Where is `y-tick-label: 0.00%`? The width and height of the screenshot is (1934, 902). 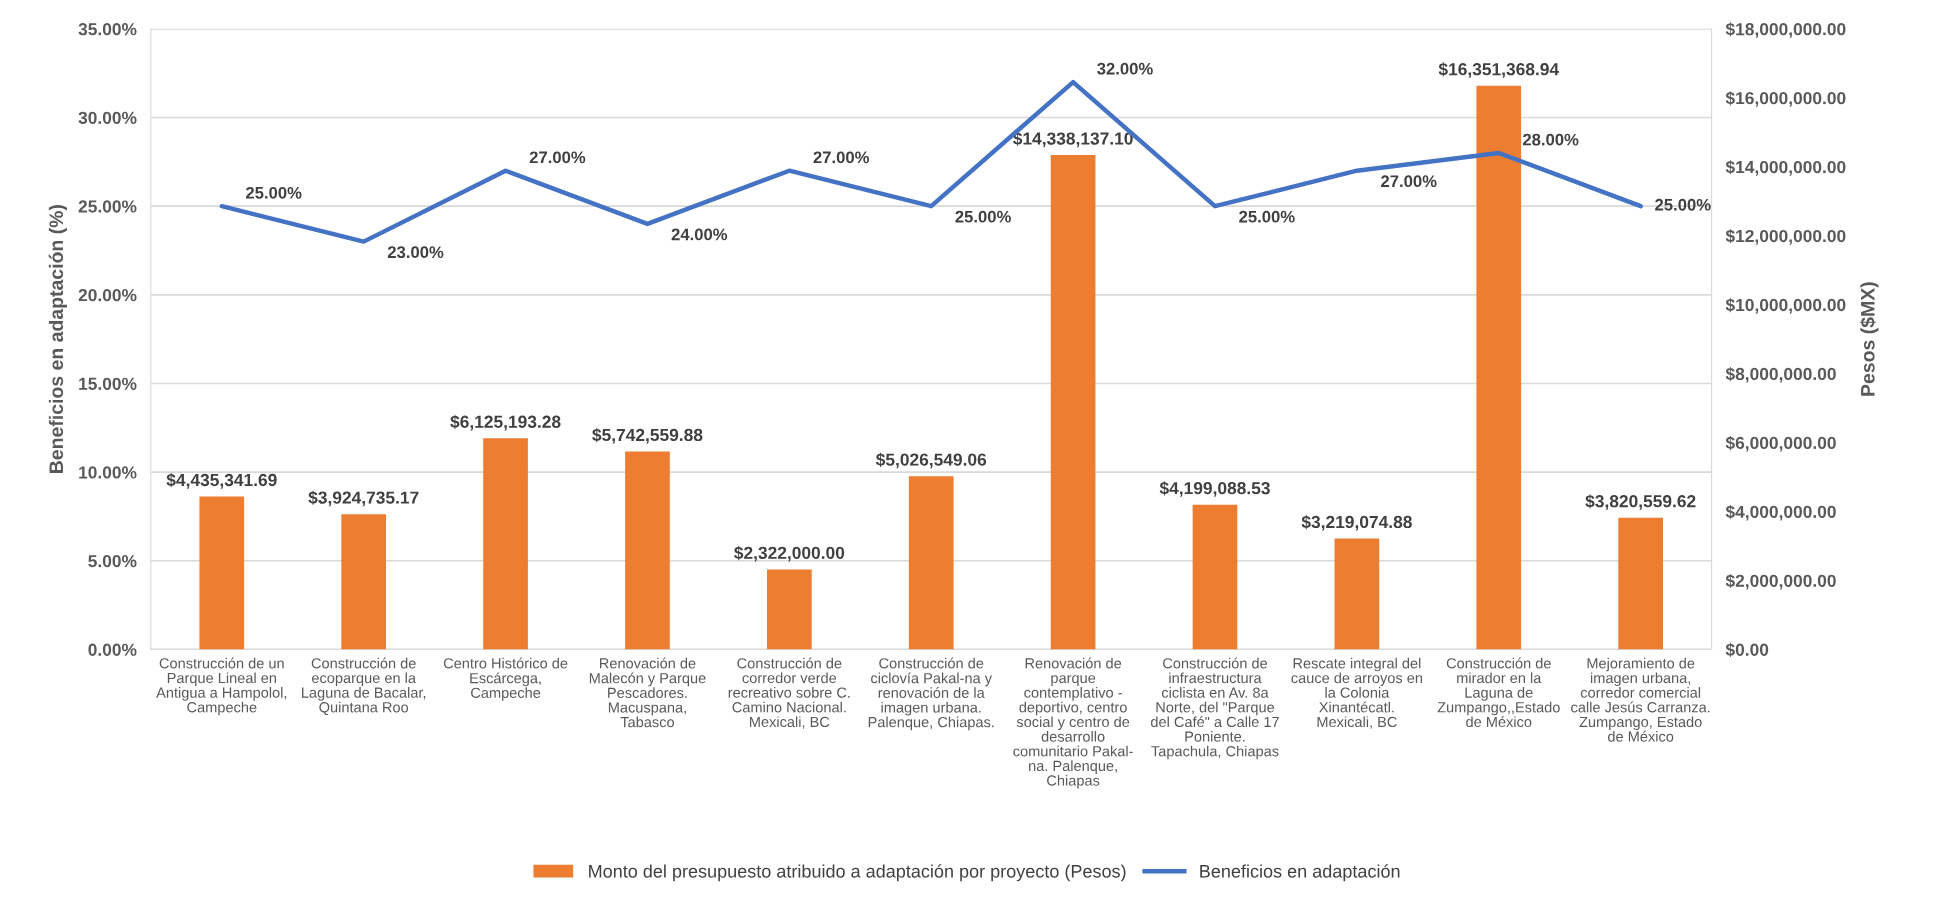
y-tick-label: 0.00% is located at coordinates (112, 649).